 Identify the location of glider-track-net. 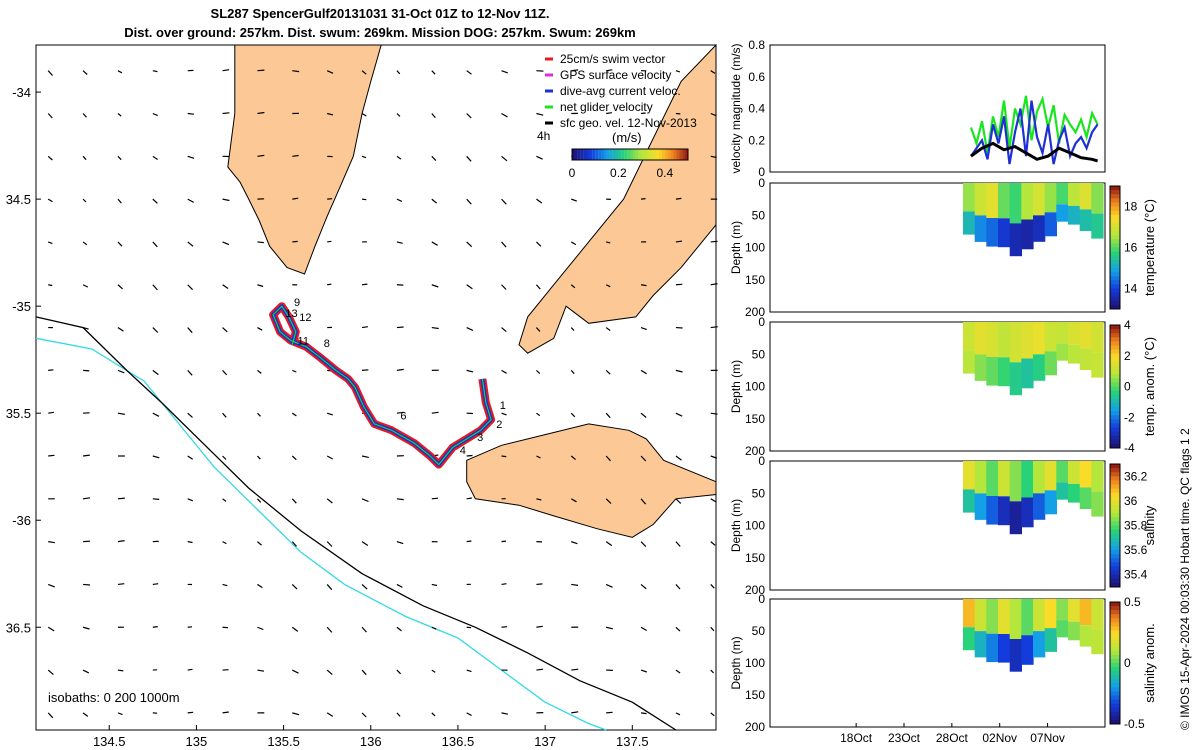
(382, 385).